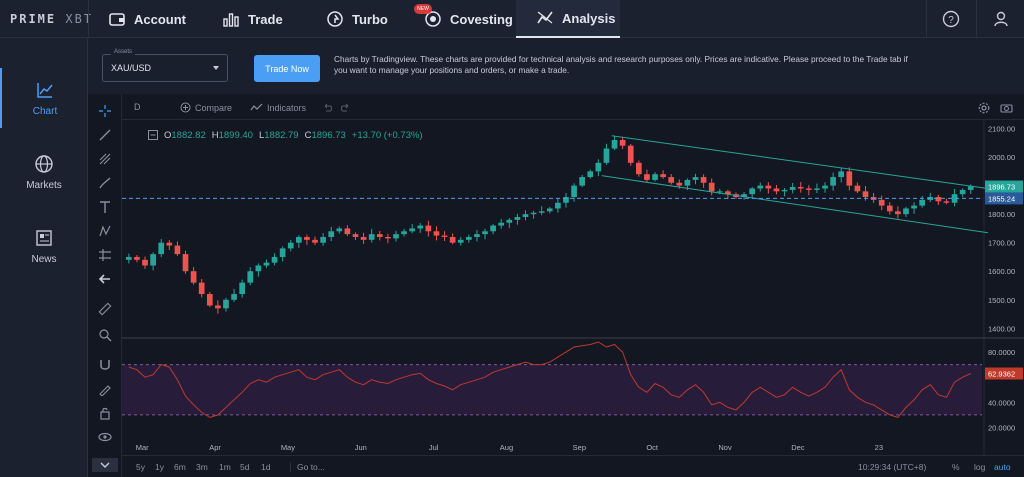 This screenshot has height=477, width=1024. What do you see at coordinates (105, 389) in the screenshot?
I see `stay-drawing-tool` at bounding box center [105, 389].